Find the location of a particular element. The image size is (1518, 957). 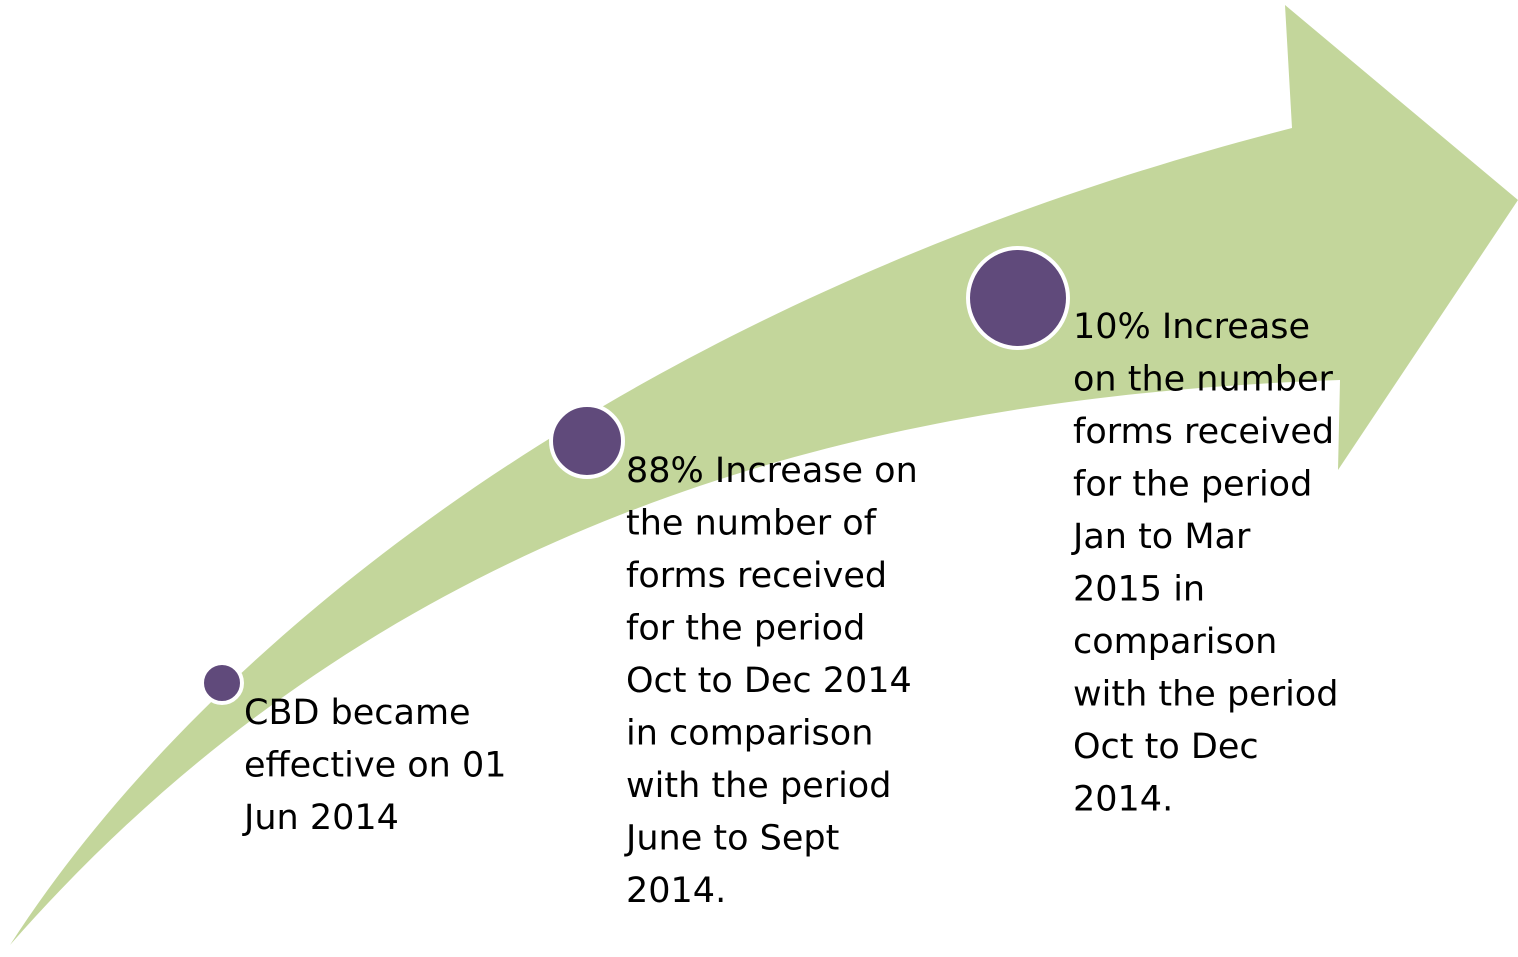

milestone-text: effective on 01 is located at coordinates (375, 766).